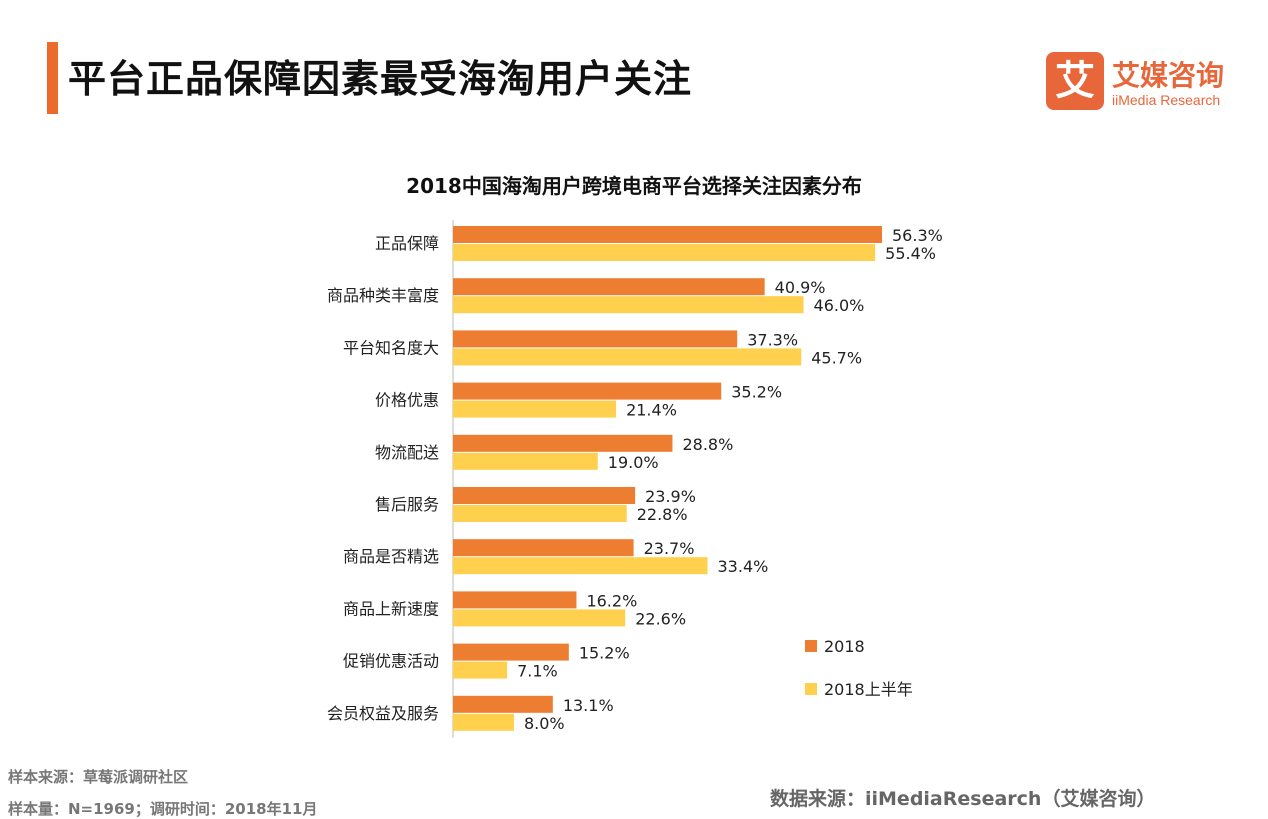  What do you see at coordinates (669, 548) in the screenshot?
I see `data-label: 23.7%` at bounding box center [669, 548].